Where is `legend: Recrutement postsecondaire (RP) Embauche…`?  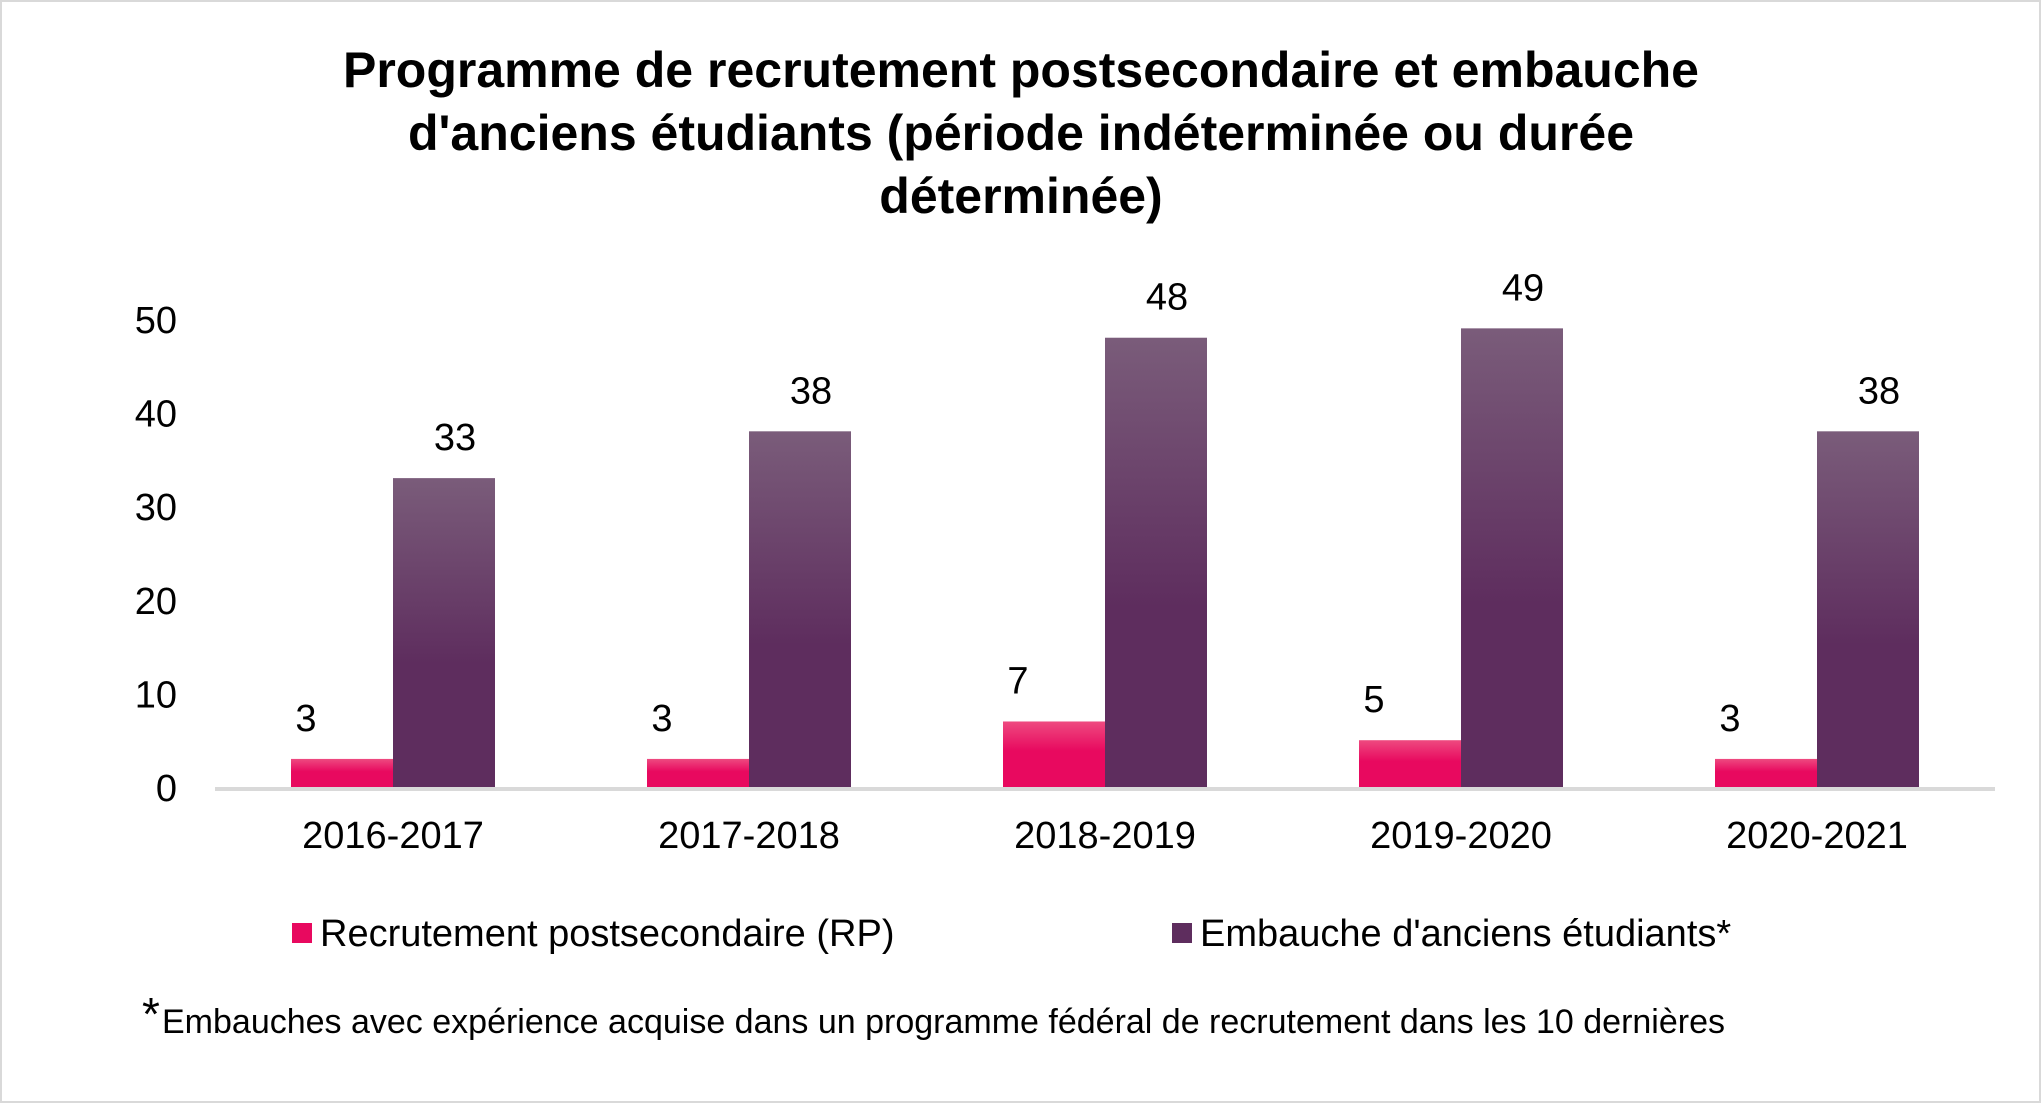
legend: Recrutement postsecondaire (RP) Embauche… is located at coordinates (1011, 934).